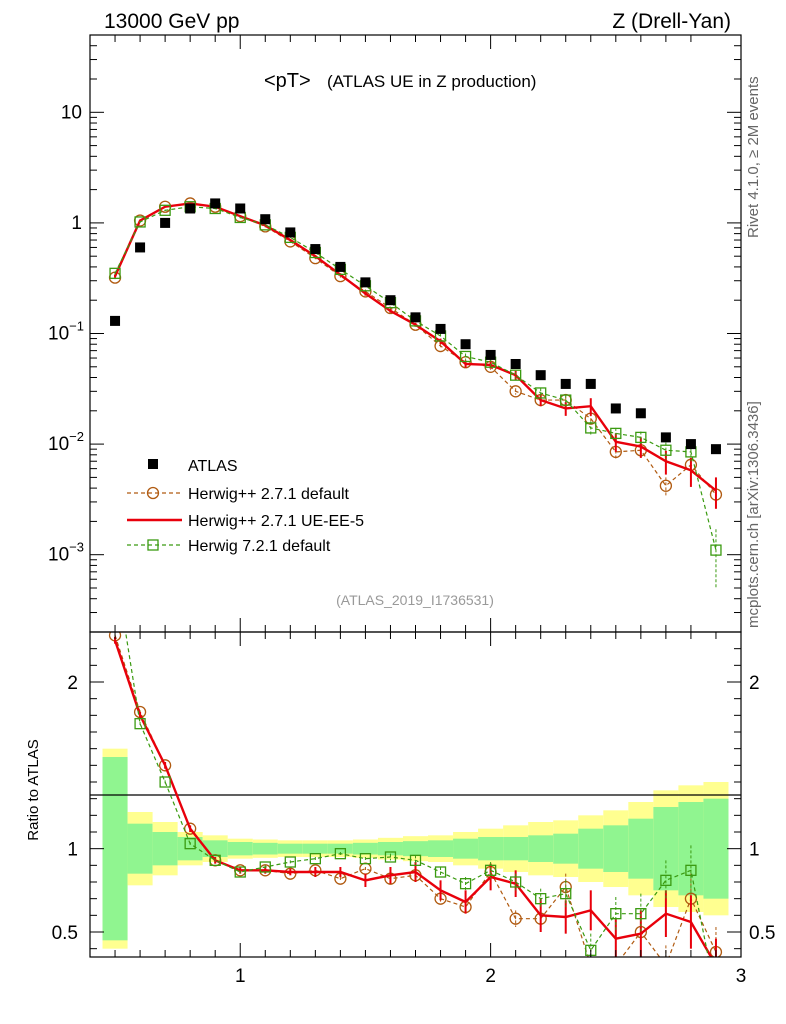  Describe the element at coordinates (72, 683) in the screenshot. I see `ratio-ytick-label-left: 2` at that location.